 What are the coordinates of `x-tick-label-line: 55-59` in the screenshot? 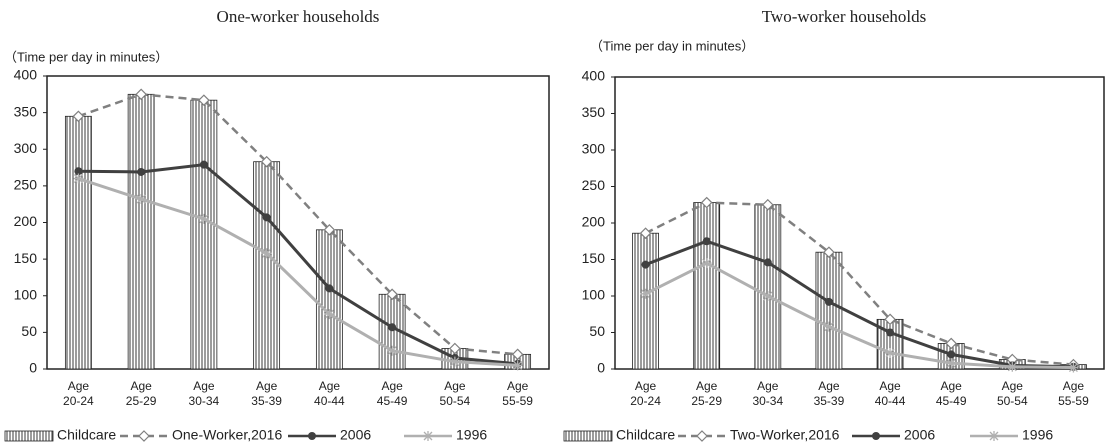 It's located at (1073, 401).